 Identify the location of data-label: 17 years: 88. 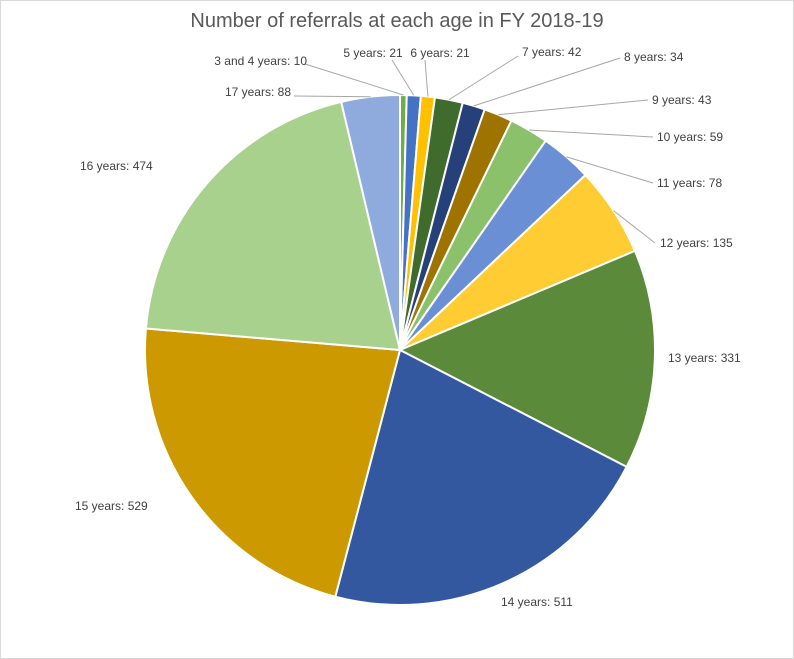
(258, 92).